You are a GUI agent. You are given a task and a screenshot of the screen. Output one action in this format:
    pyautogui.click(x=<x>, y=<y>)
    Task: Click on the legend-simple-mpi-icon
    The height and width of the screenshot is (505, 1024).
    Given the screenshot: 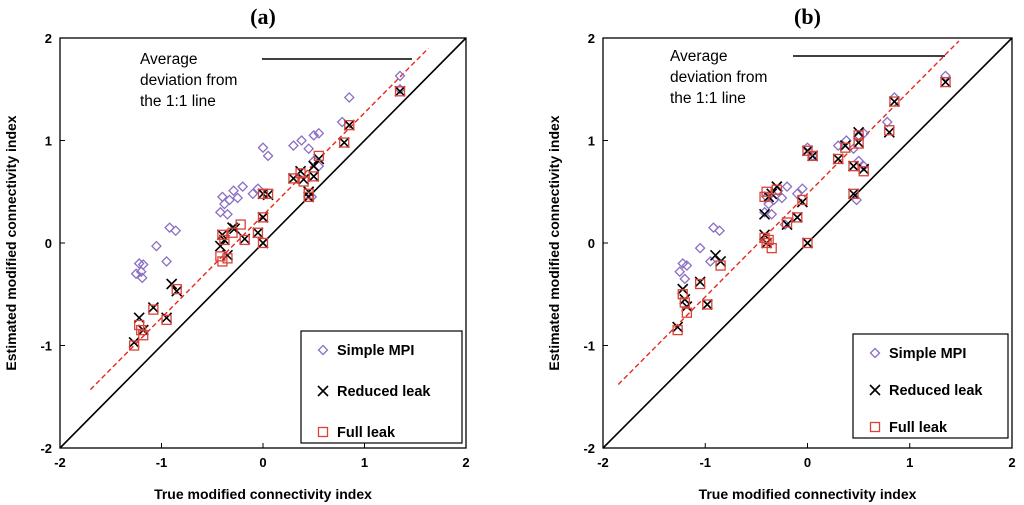 What is the action you would take?
    pyautogui.click(x=875, y=353)
    